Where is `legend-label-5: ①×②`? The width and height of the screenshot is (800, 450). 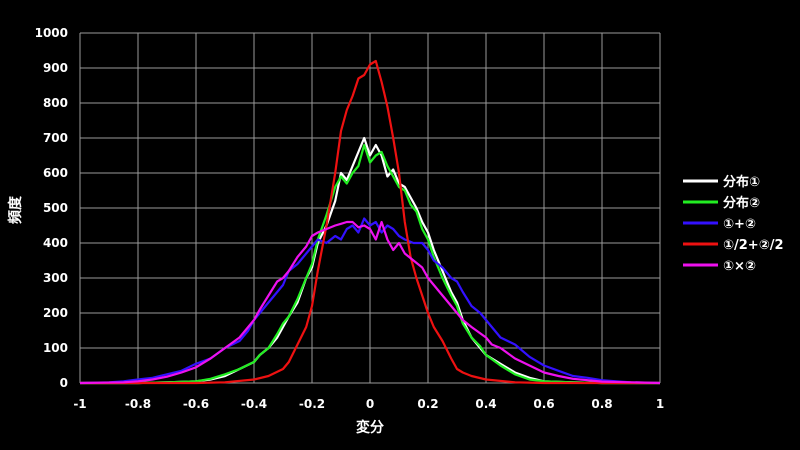 legend-label-5: ①×② is located at coordinates (739, 266).